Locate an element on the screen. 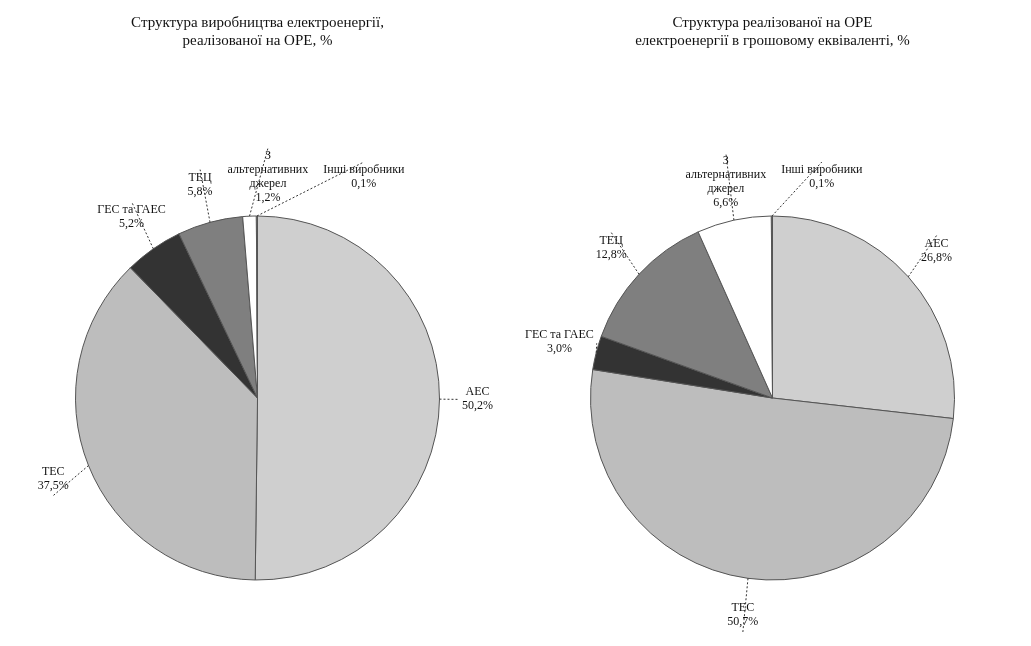  data-label: 26,8% is located at coordinates (937, 256).